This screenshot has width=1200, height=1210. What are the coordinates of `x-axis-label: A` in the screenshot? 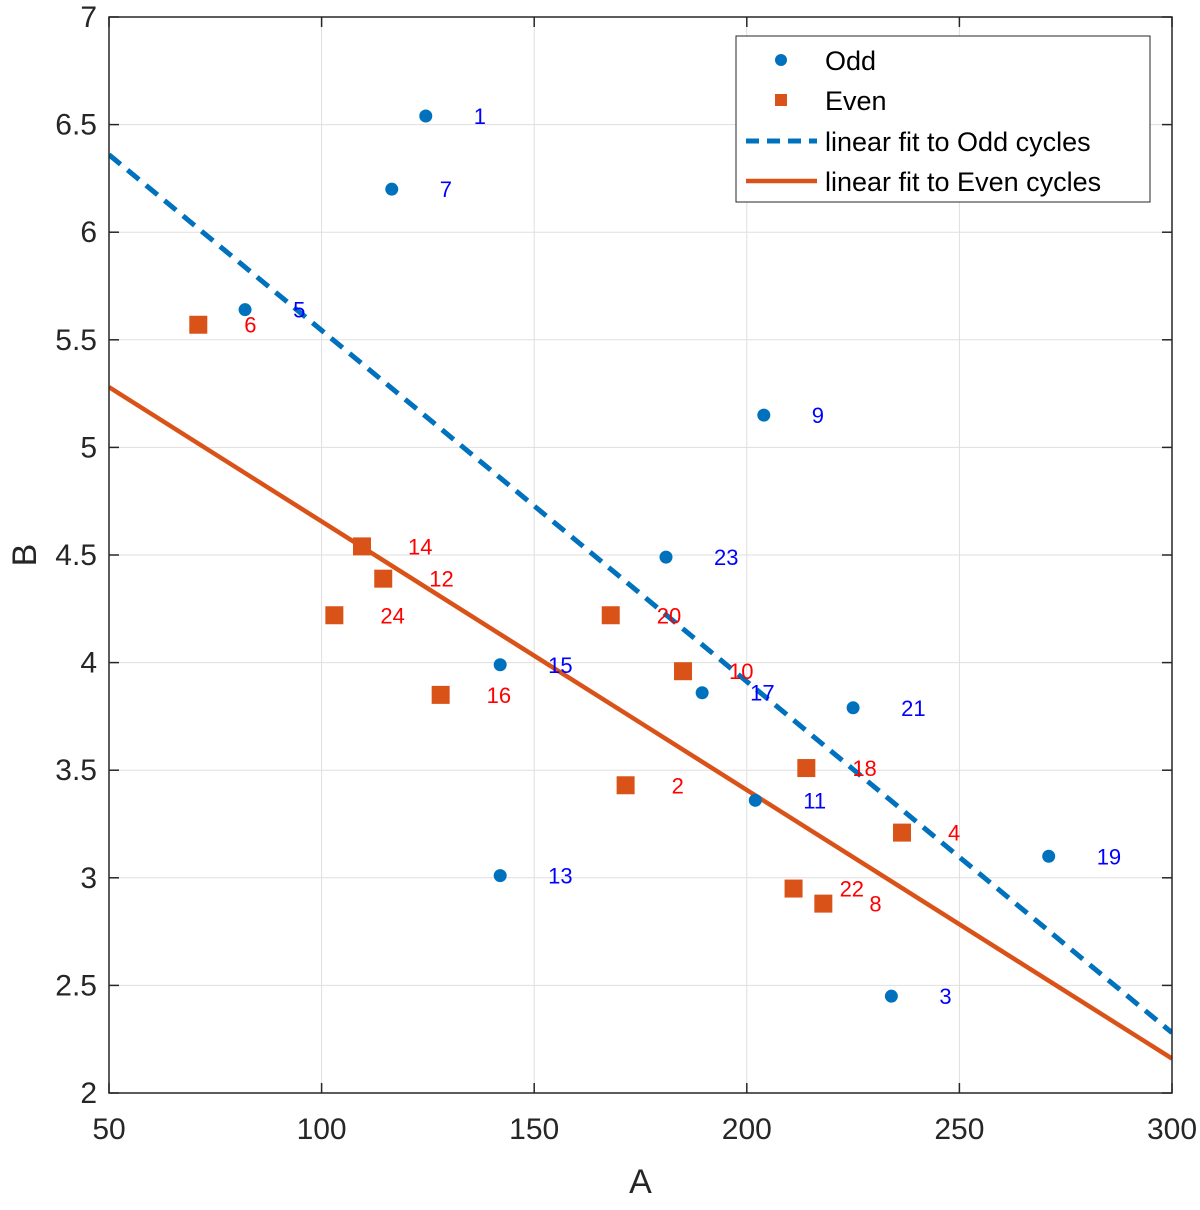 It's located at (640, 1182).